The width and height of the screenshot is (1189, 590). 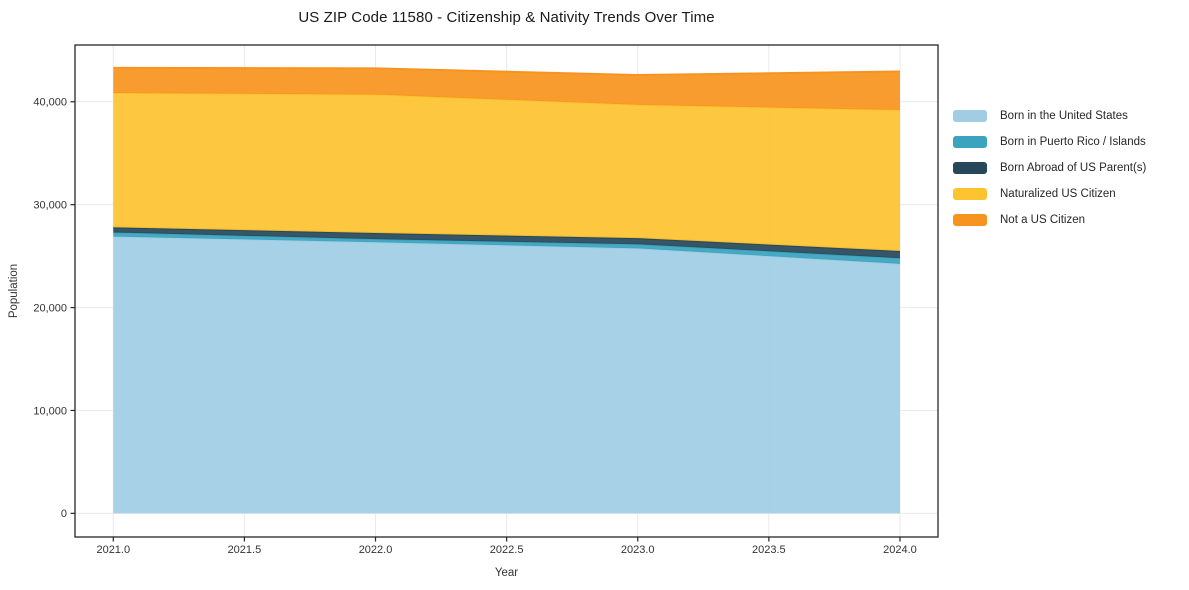 What do you see at coordinates (113, 550) in the screenshot?
I see `x-tick-label: 2021.0` at bounding box center [113, 550].